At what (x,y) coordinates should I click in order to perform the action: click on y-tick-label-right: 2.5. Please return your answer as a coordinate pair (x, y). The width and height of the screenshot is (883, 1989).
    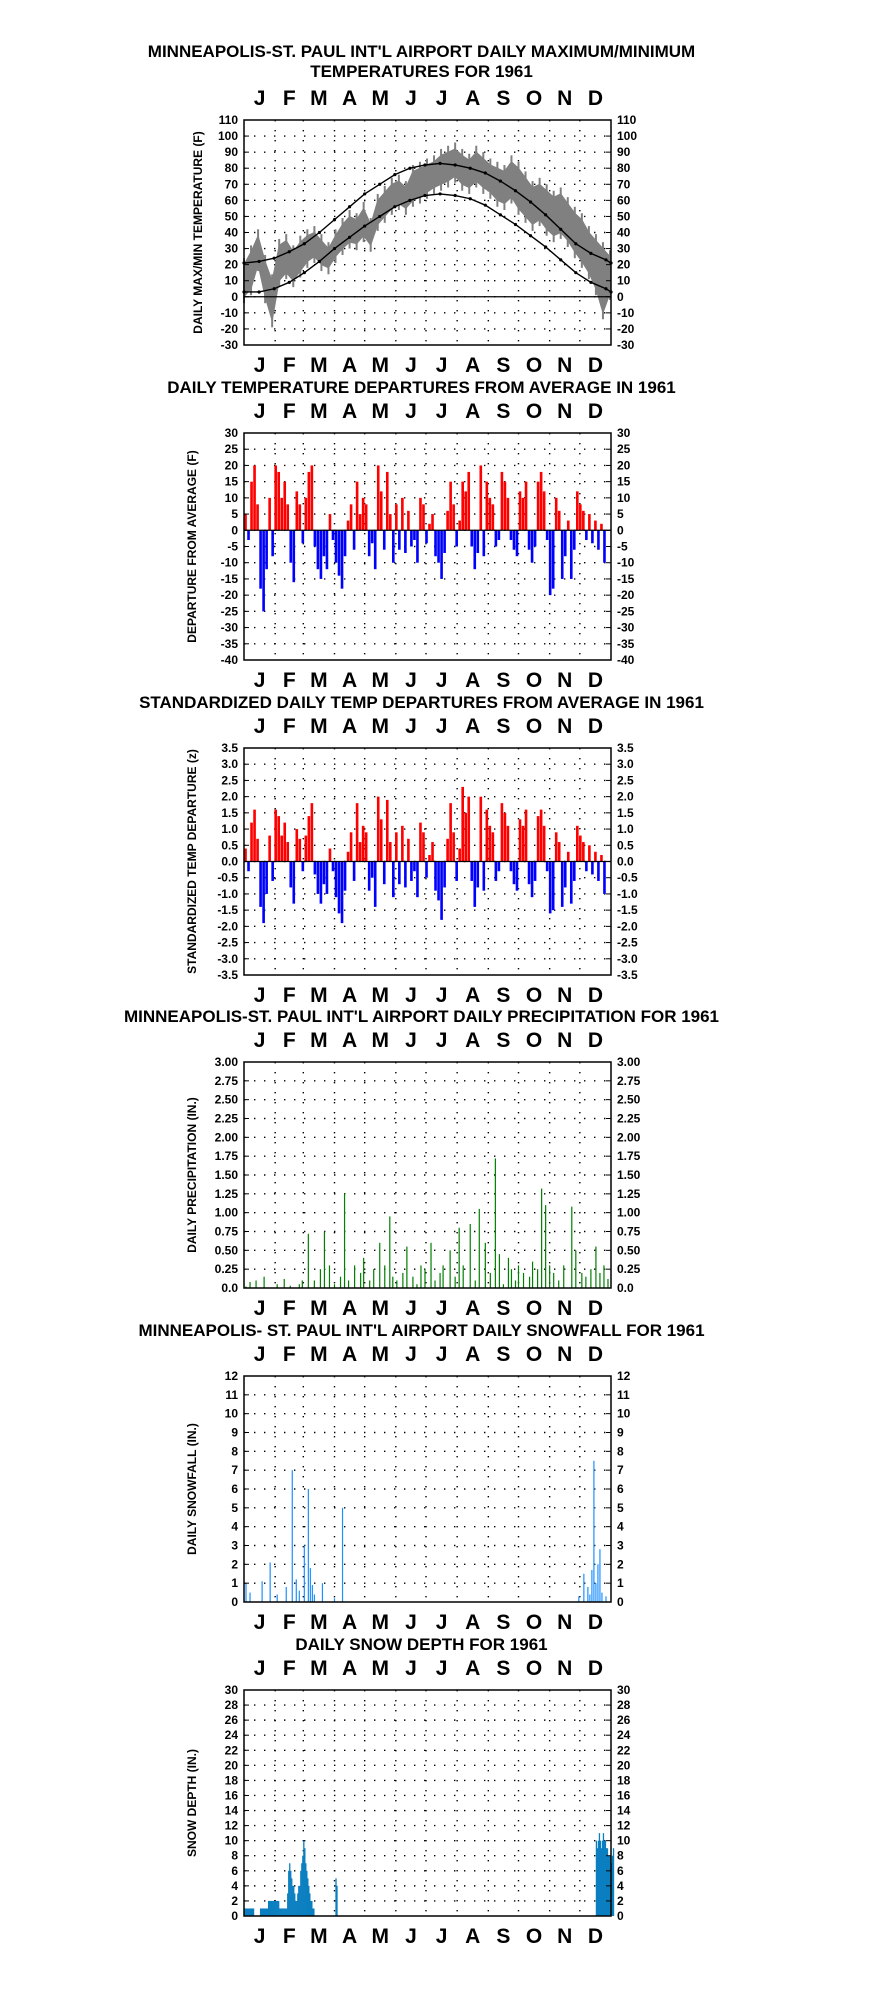
    Looking at the image, I should click on (625, 780).